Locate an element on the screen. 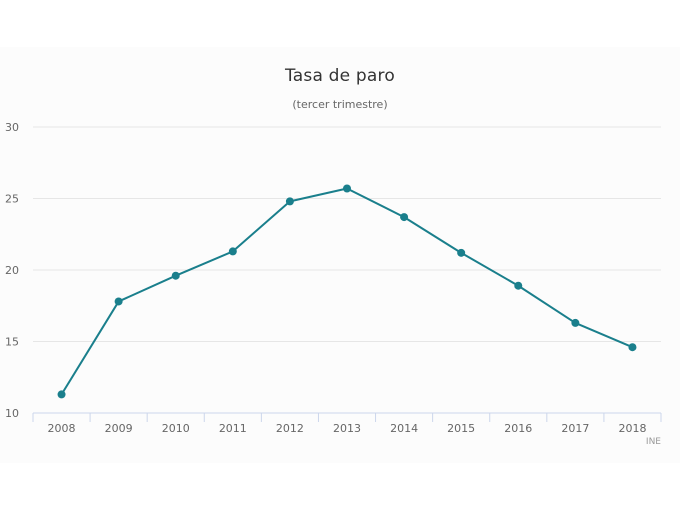 This screenshot has width=680, height=509. chart-subtitle: (tercer trimestre) is located at coordinates (340, 104).